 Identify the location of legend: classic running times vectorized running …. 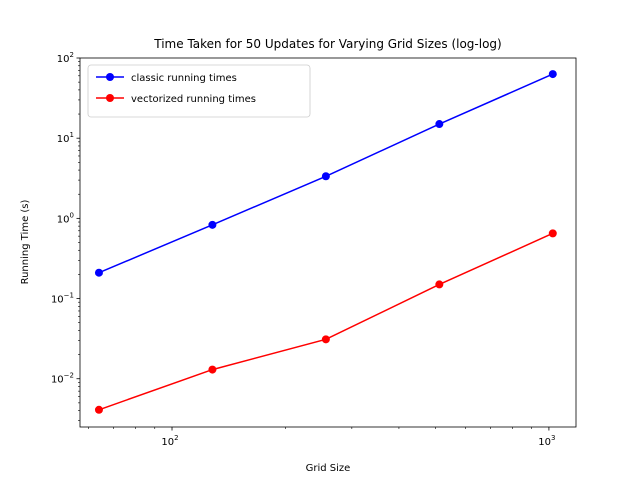
(199, 91).